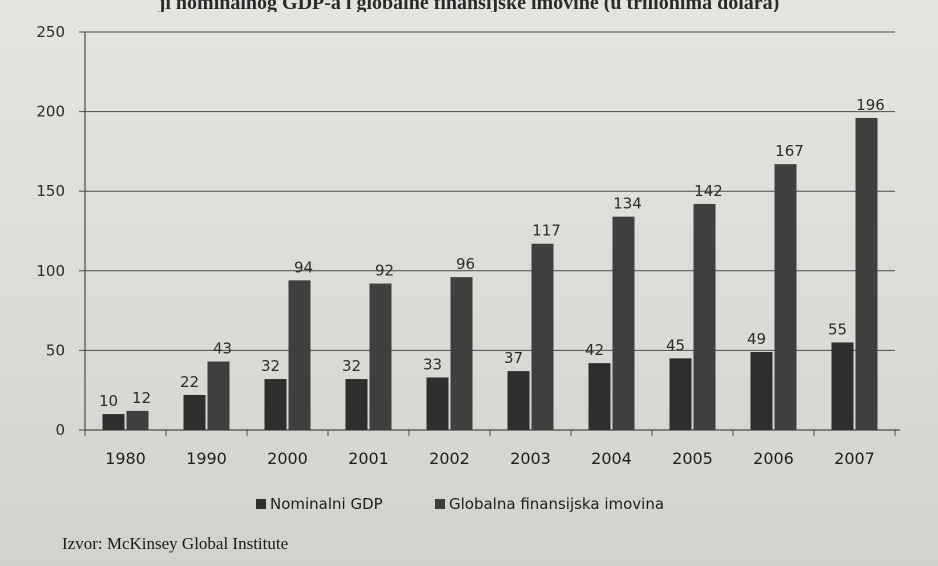 The image size is (938, 566). What do you see at coordinates (287, 458) in the screenshot?
I see `x-tick-label-2000: 2000` at bounding box center [287, 458].